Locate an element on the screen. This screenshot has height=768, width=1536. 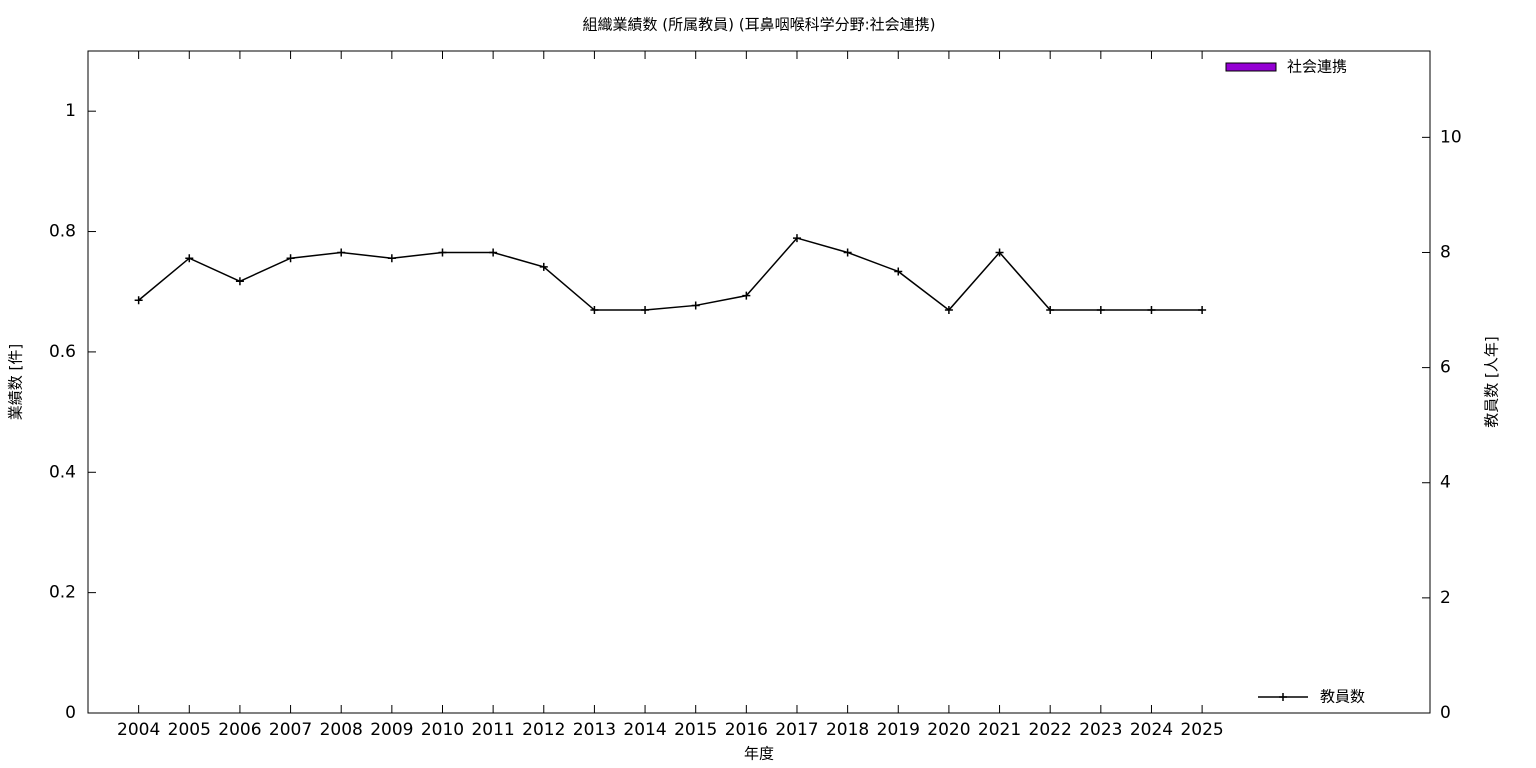
x-tick-label: 2004 is located at coordinates (138, 730).